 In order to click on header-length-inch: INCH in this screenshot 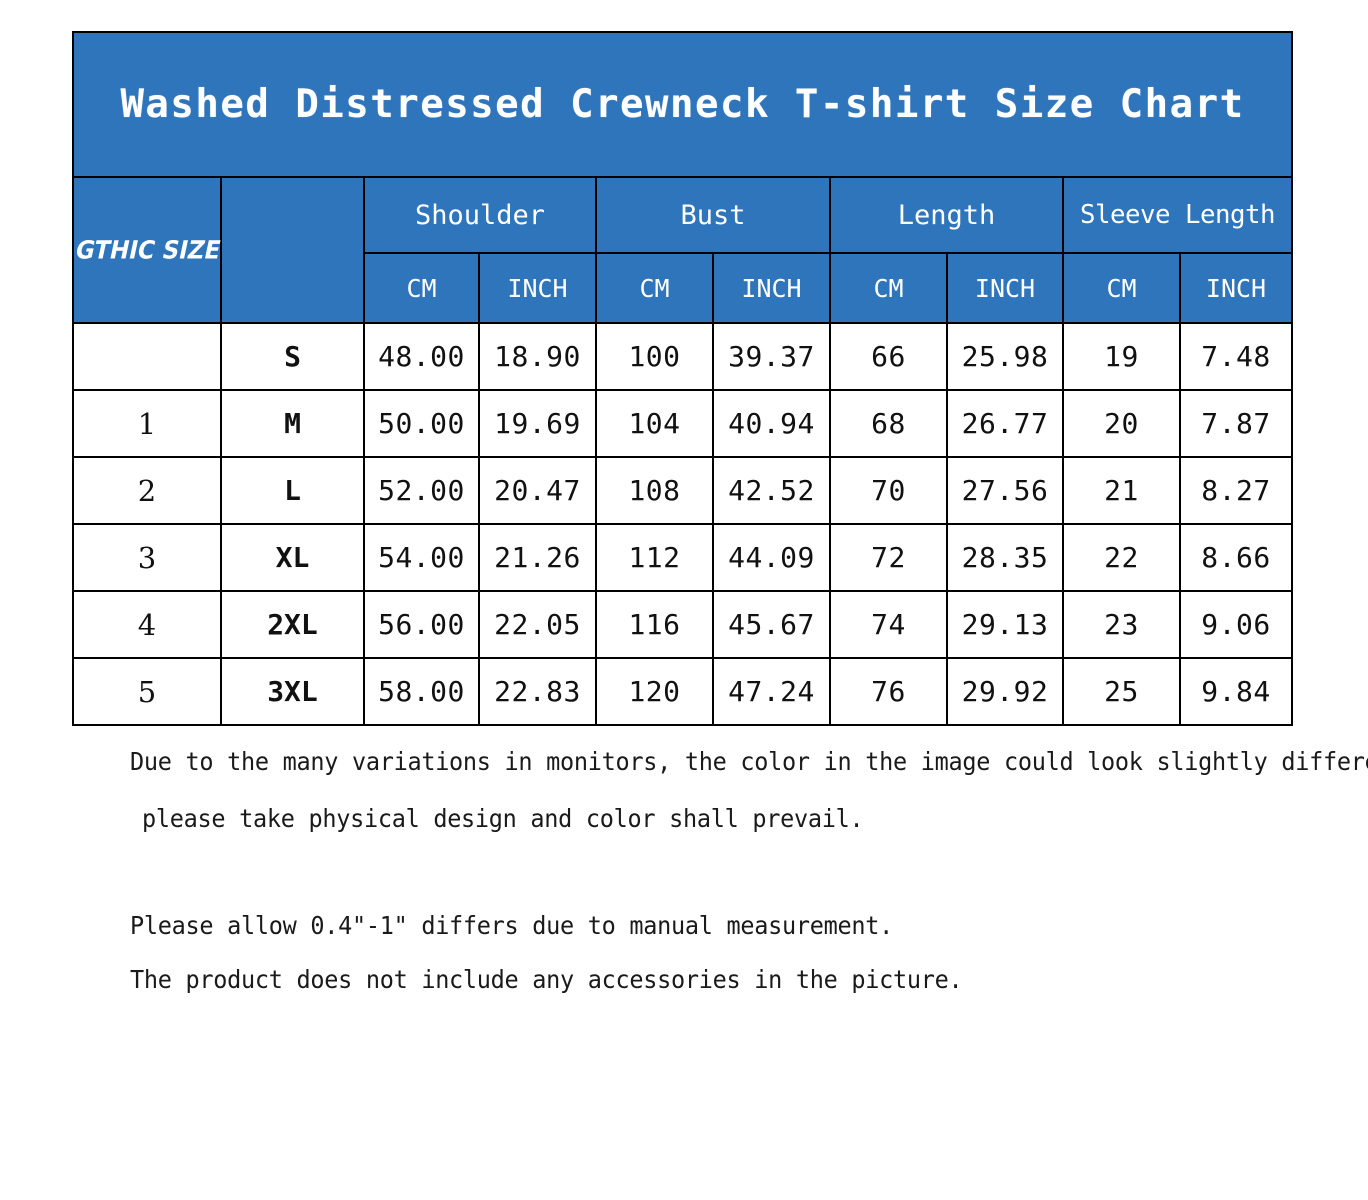, I will do `click(1005, 288)`.